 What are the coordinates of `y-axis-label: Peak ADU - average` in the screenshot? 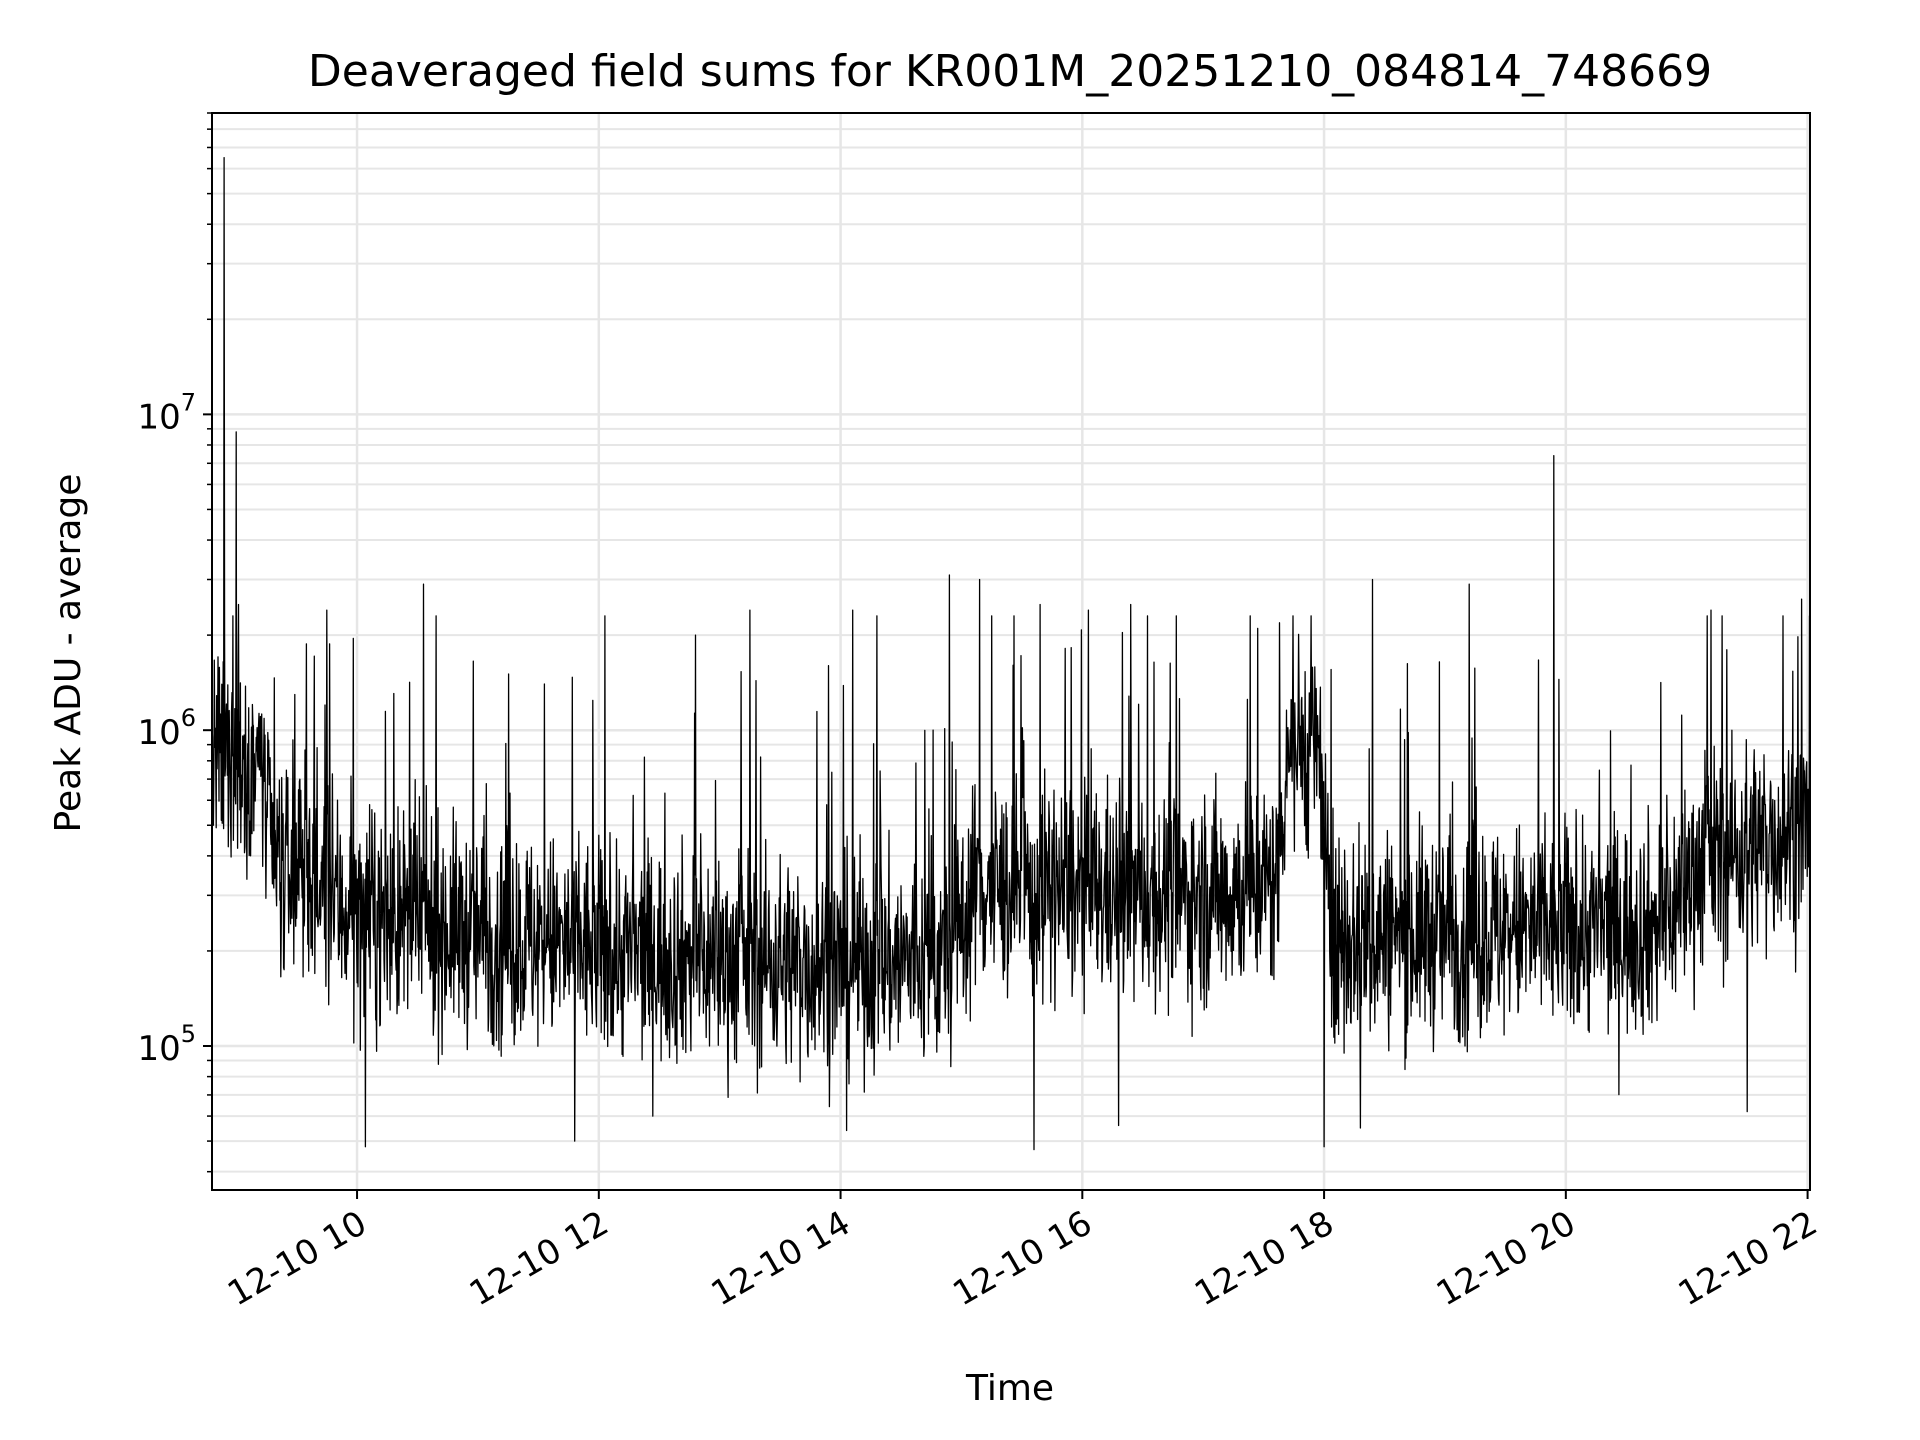 It's located at (68, 653).